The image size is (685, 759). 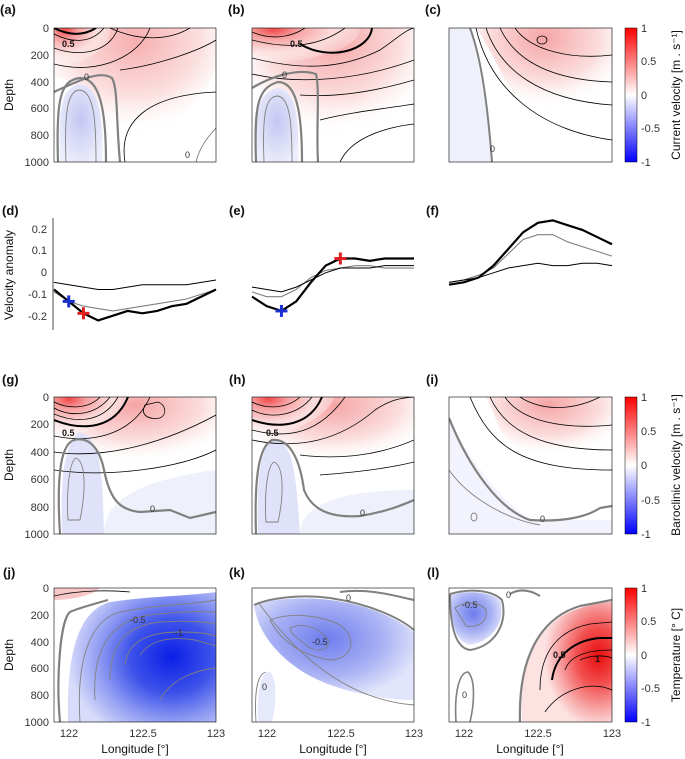 What do you see at coordinates (28, 274) in the screenshot?
I see `anomaly-axis: 0.2 0.1 0 -0.1 -0.2 Velocity anomaly` at bounding box center [28, 274].